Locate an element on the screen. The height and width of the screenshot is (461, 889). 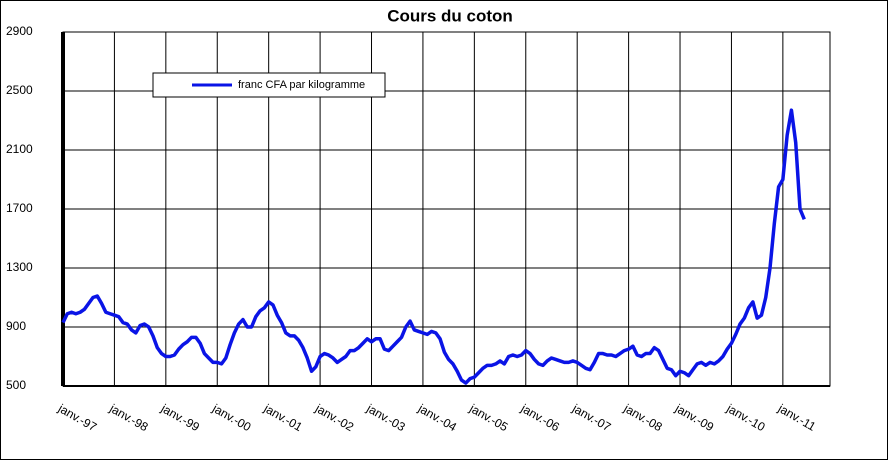
y-tick-label: 500 is located at coordinates (16, 385).